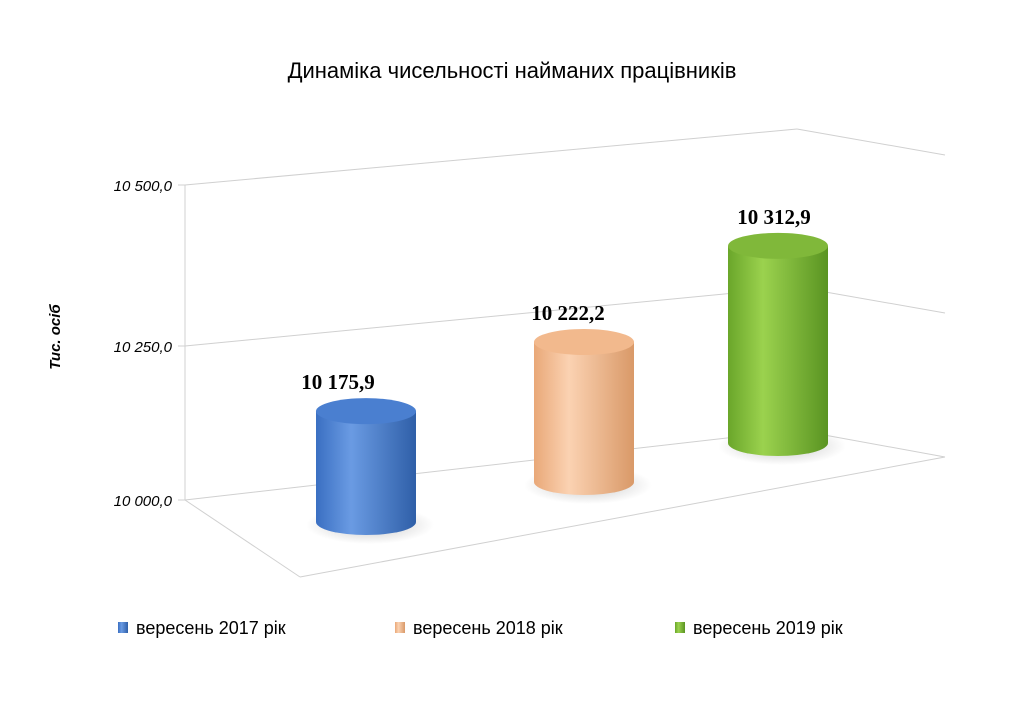 The width and height of the screenshot is (1024, 709). What do you see at coordinates (338, 382) in the screenshot?
I see `data-label: 10 175,9` at bounding box center [338, 382].